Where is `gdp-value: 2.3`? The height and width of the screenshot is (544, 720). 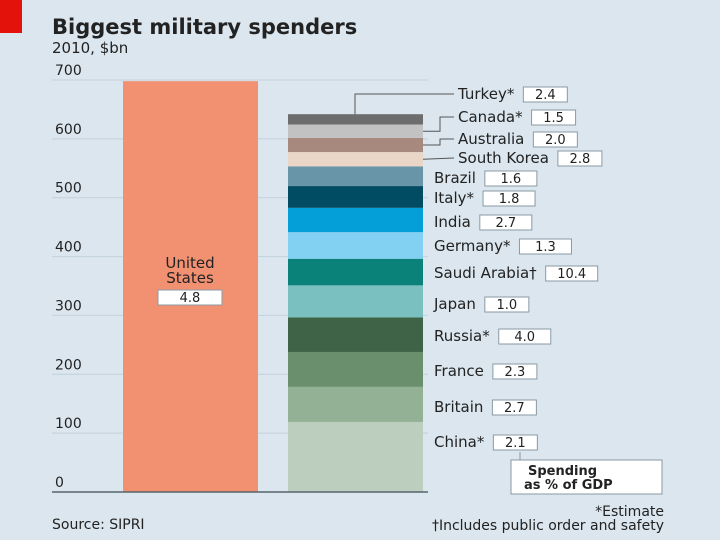
gdp-value: 2.3 is located at coordinates (515, 372).